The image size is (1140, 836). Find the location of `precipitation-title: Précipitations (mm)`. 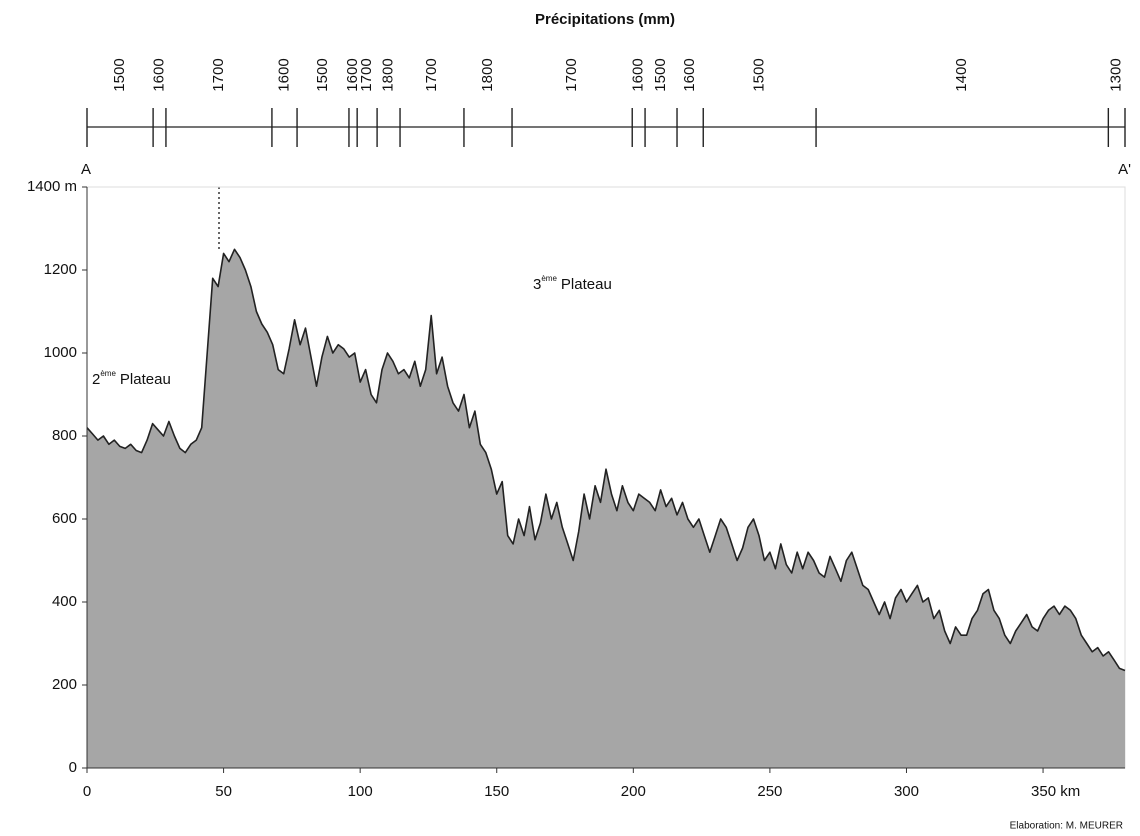

precipitation-title: Précipitations (mm) is located at coordinates (605, 19).